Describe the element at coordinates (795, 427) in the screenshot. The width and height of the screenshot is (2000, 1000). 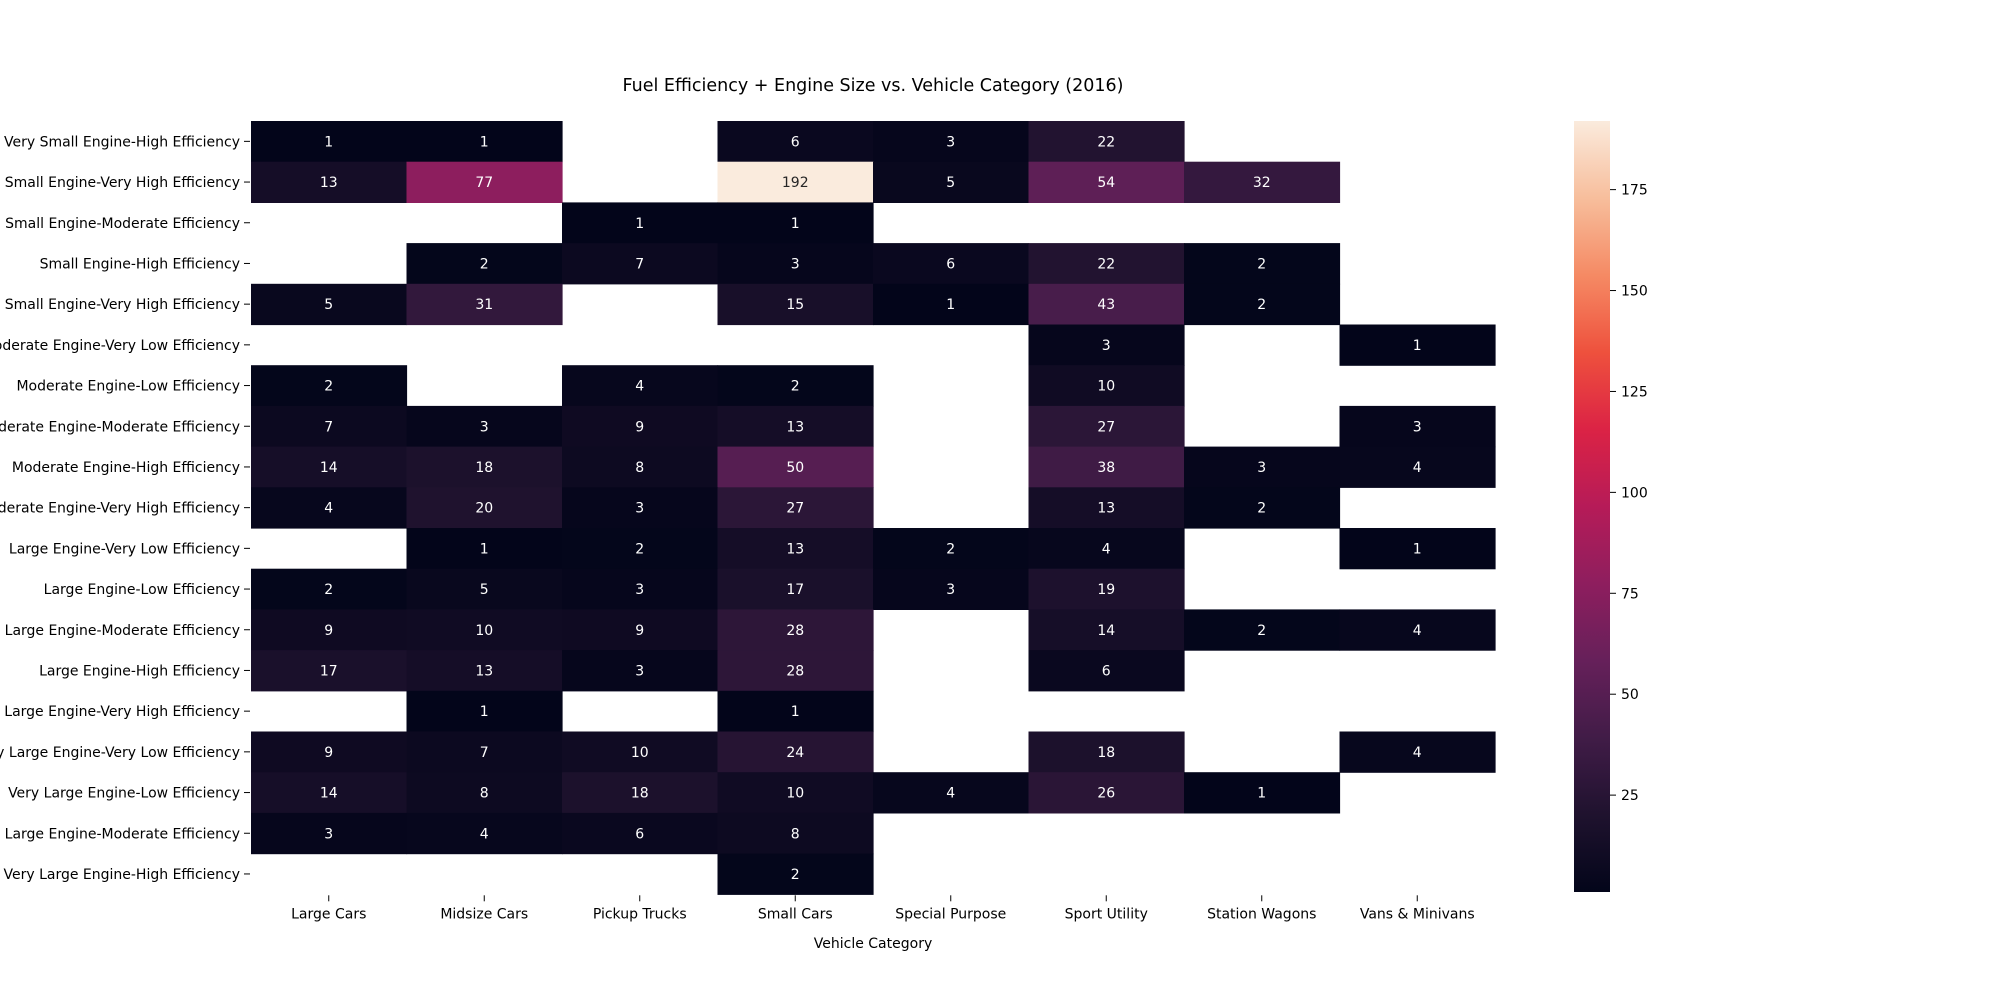
I see `cell-value-label: 13` at that location.